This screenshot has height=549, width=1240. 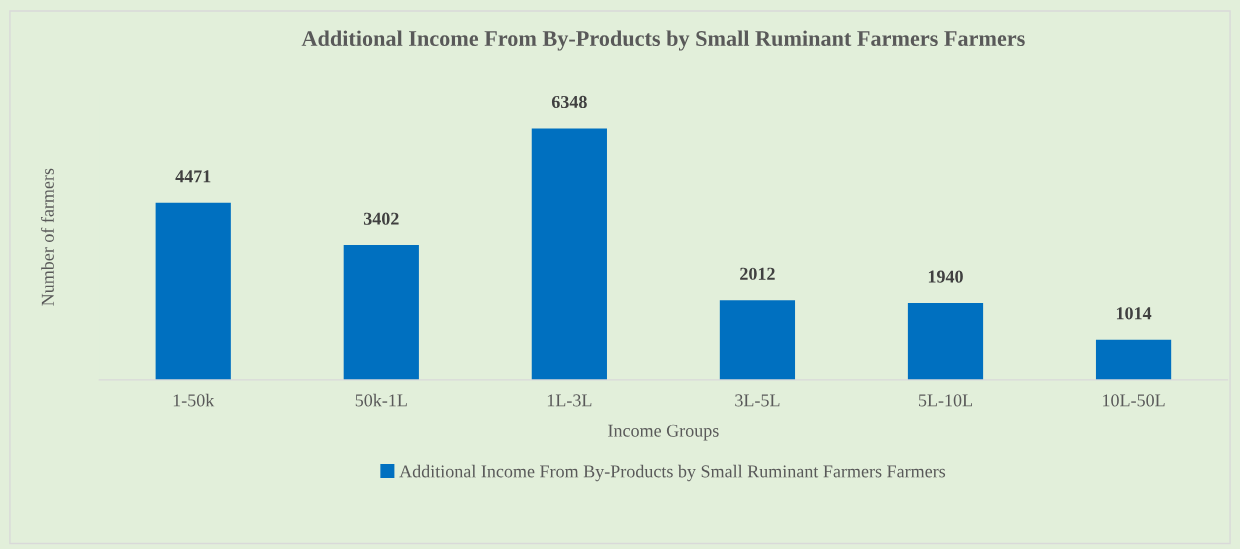 What do you see at coordinates (569, 400) in the screenshot?
I see `x-tick-label: 1L-3L` at bounding box center [569, 400].